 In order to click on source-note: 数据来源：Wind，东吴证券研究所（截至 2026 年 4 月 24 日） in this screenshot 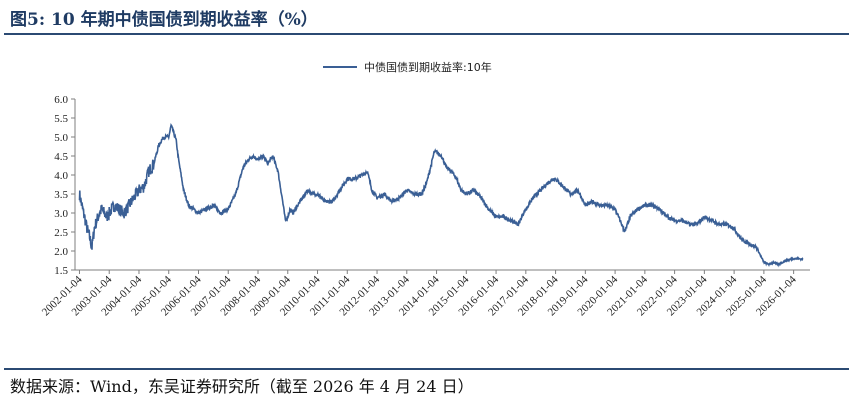, I will do `click(242, 386)`.